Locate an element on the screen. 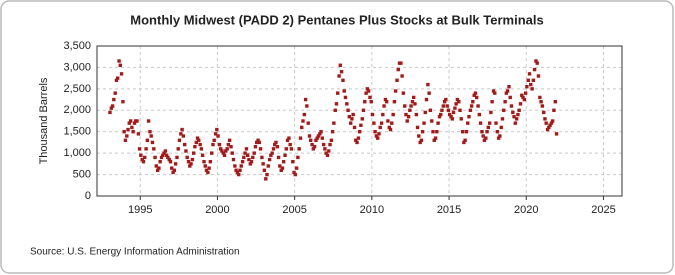 This screenshot has height=275, width=675. x-tick-label: 2000 is located at coordinates (217, 210).